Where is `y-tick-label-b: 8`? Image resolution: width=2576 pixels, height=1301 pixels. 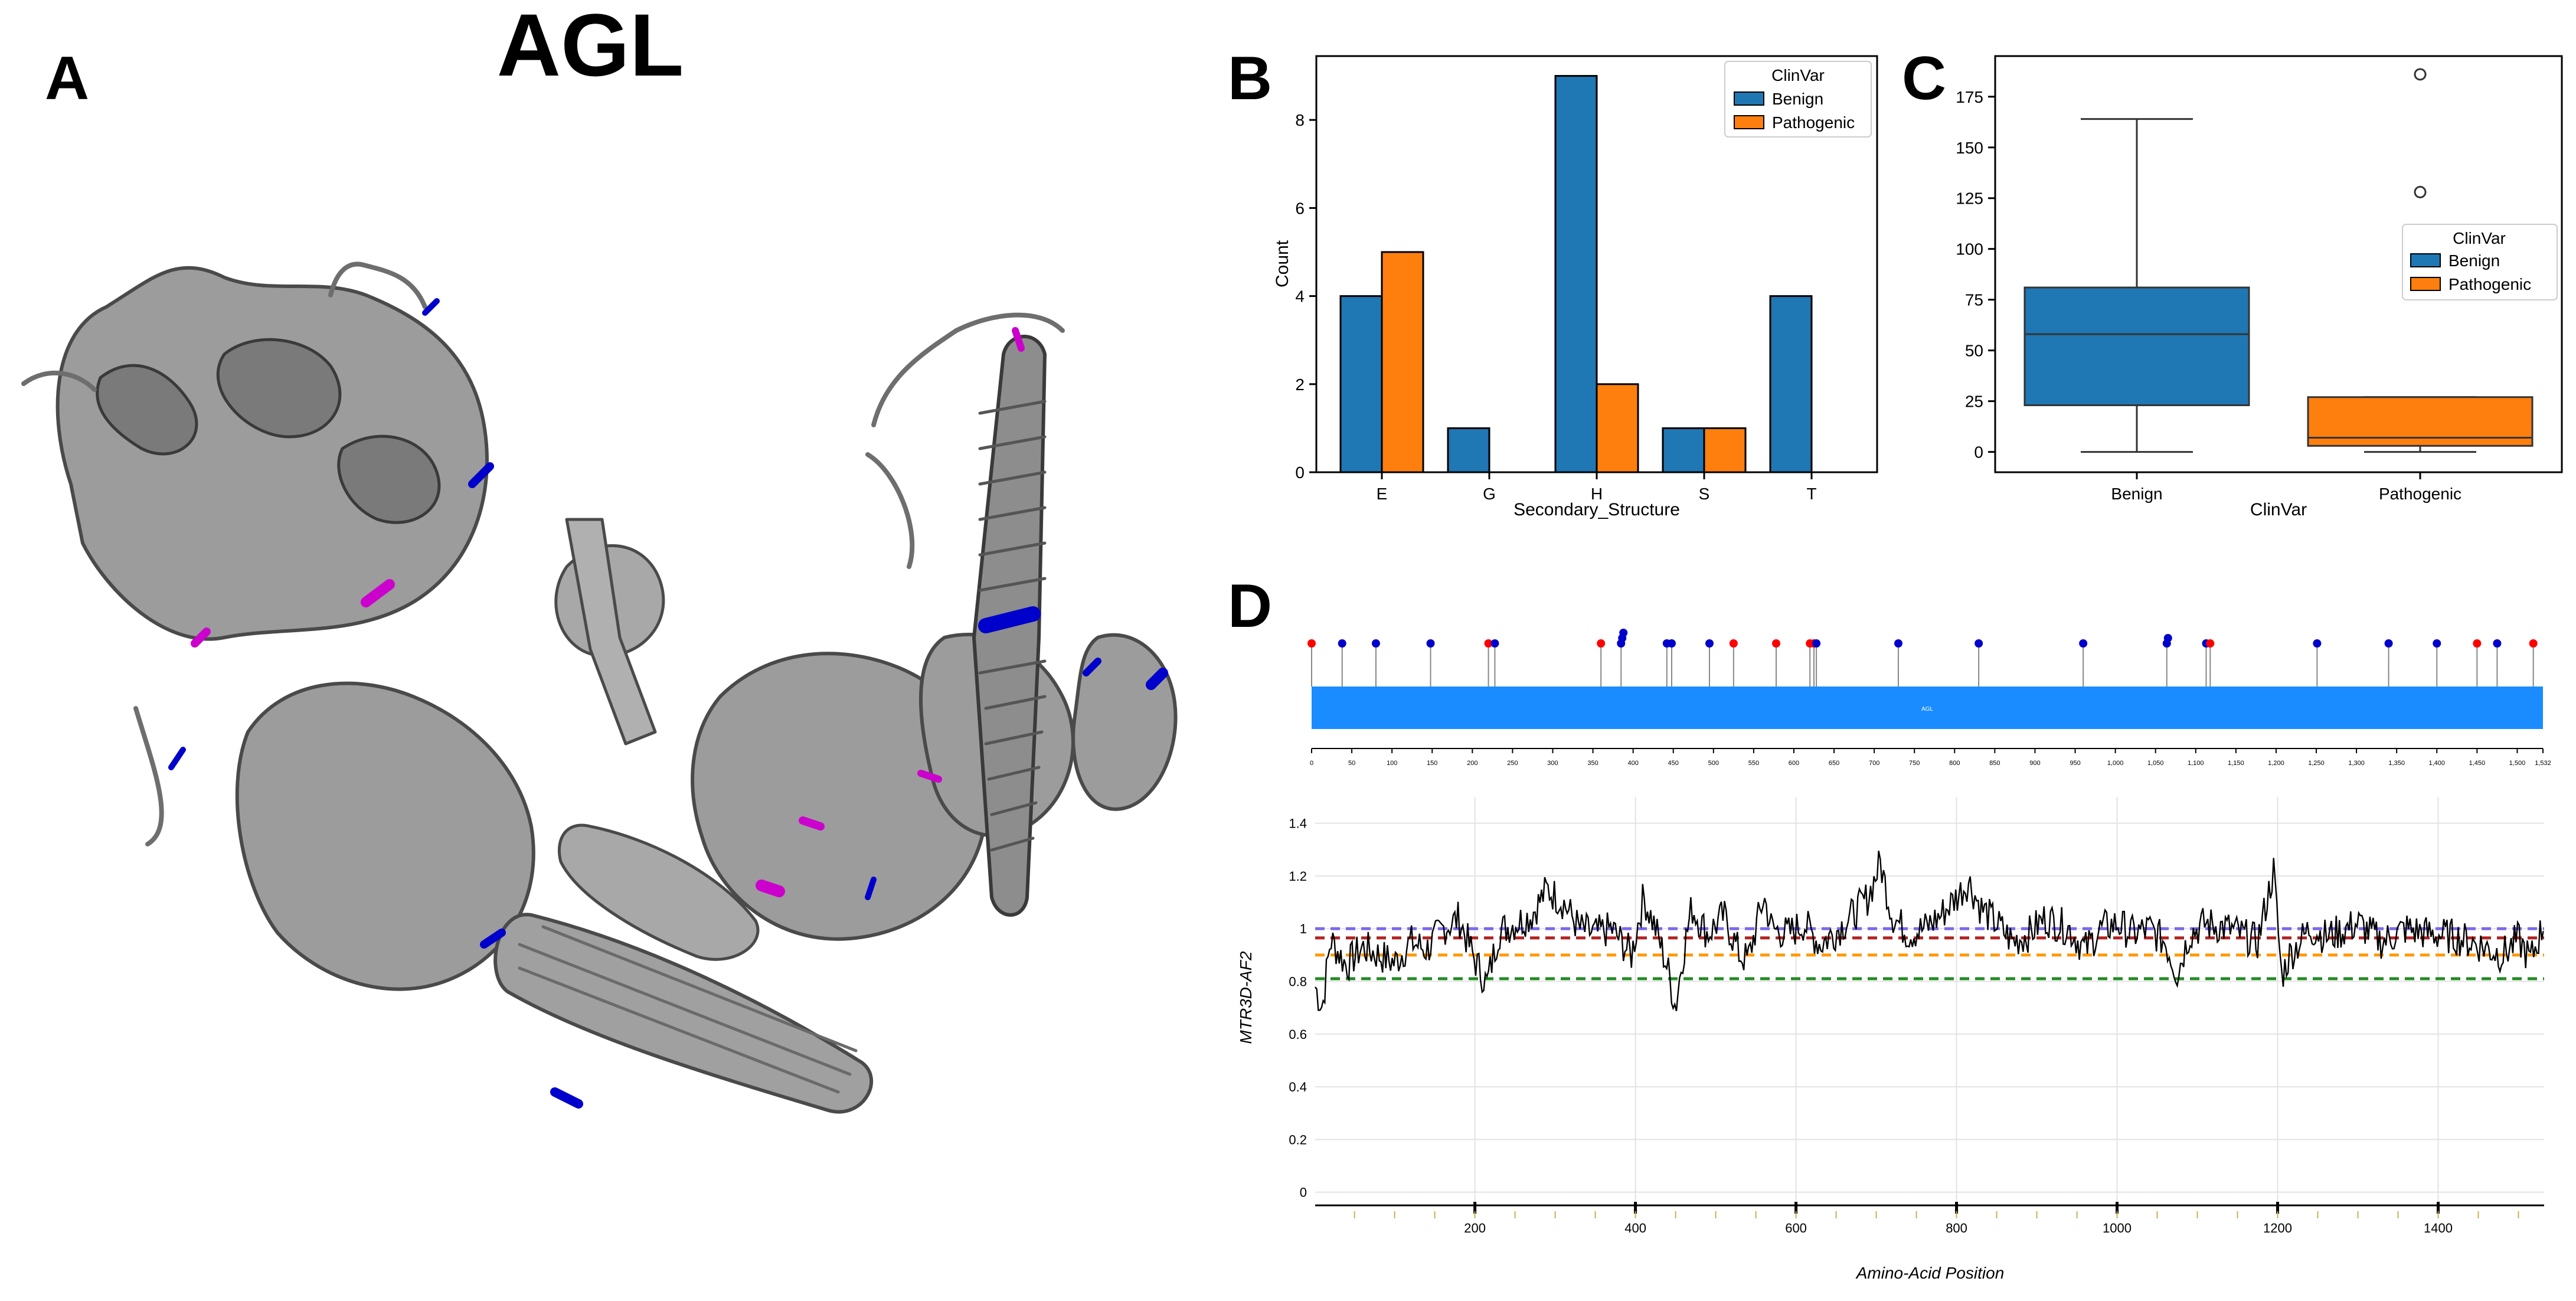 y-tick-label-b: 8 is located at coordinates (1300, 120).